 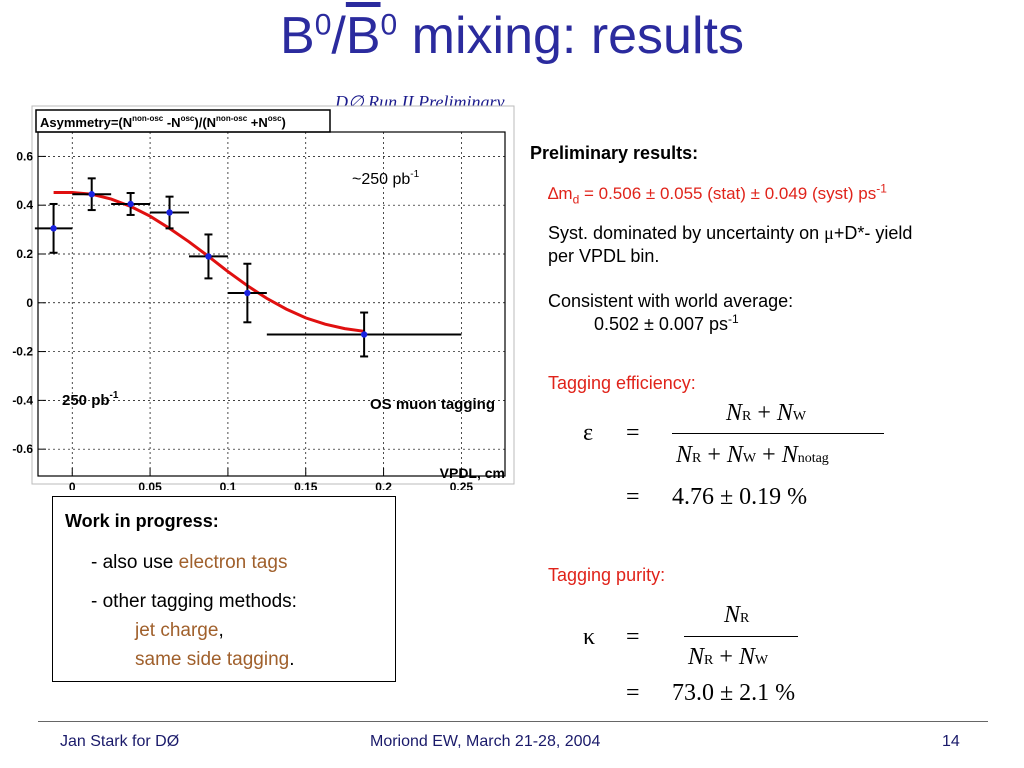 What do you see at coordinates (766, 413) in the screenshot?
I see `efficiency-numerator: NR + NW` at bounding box center [766, 413].